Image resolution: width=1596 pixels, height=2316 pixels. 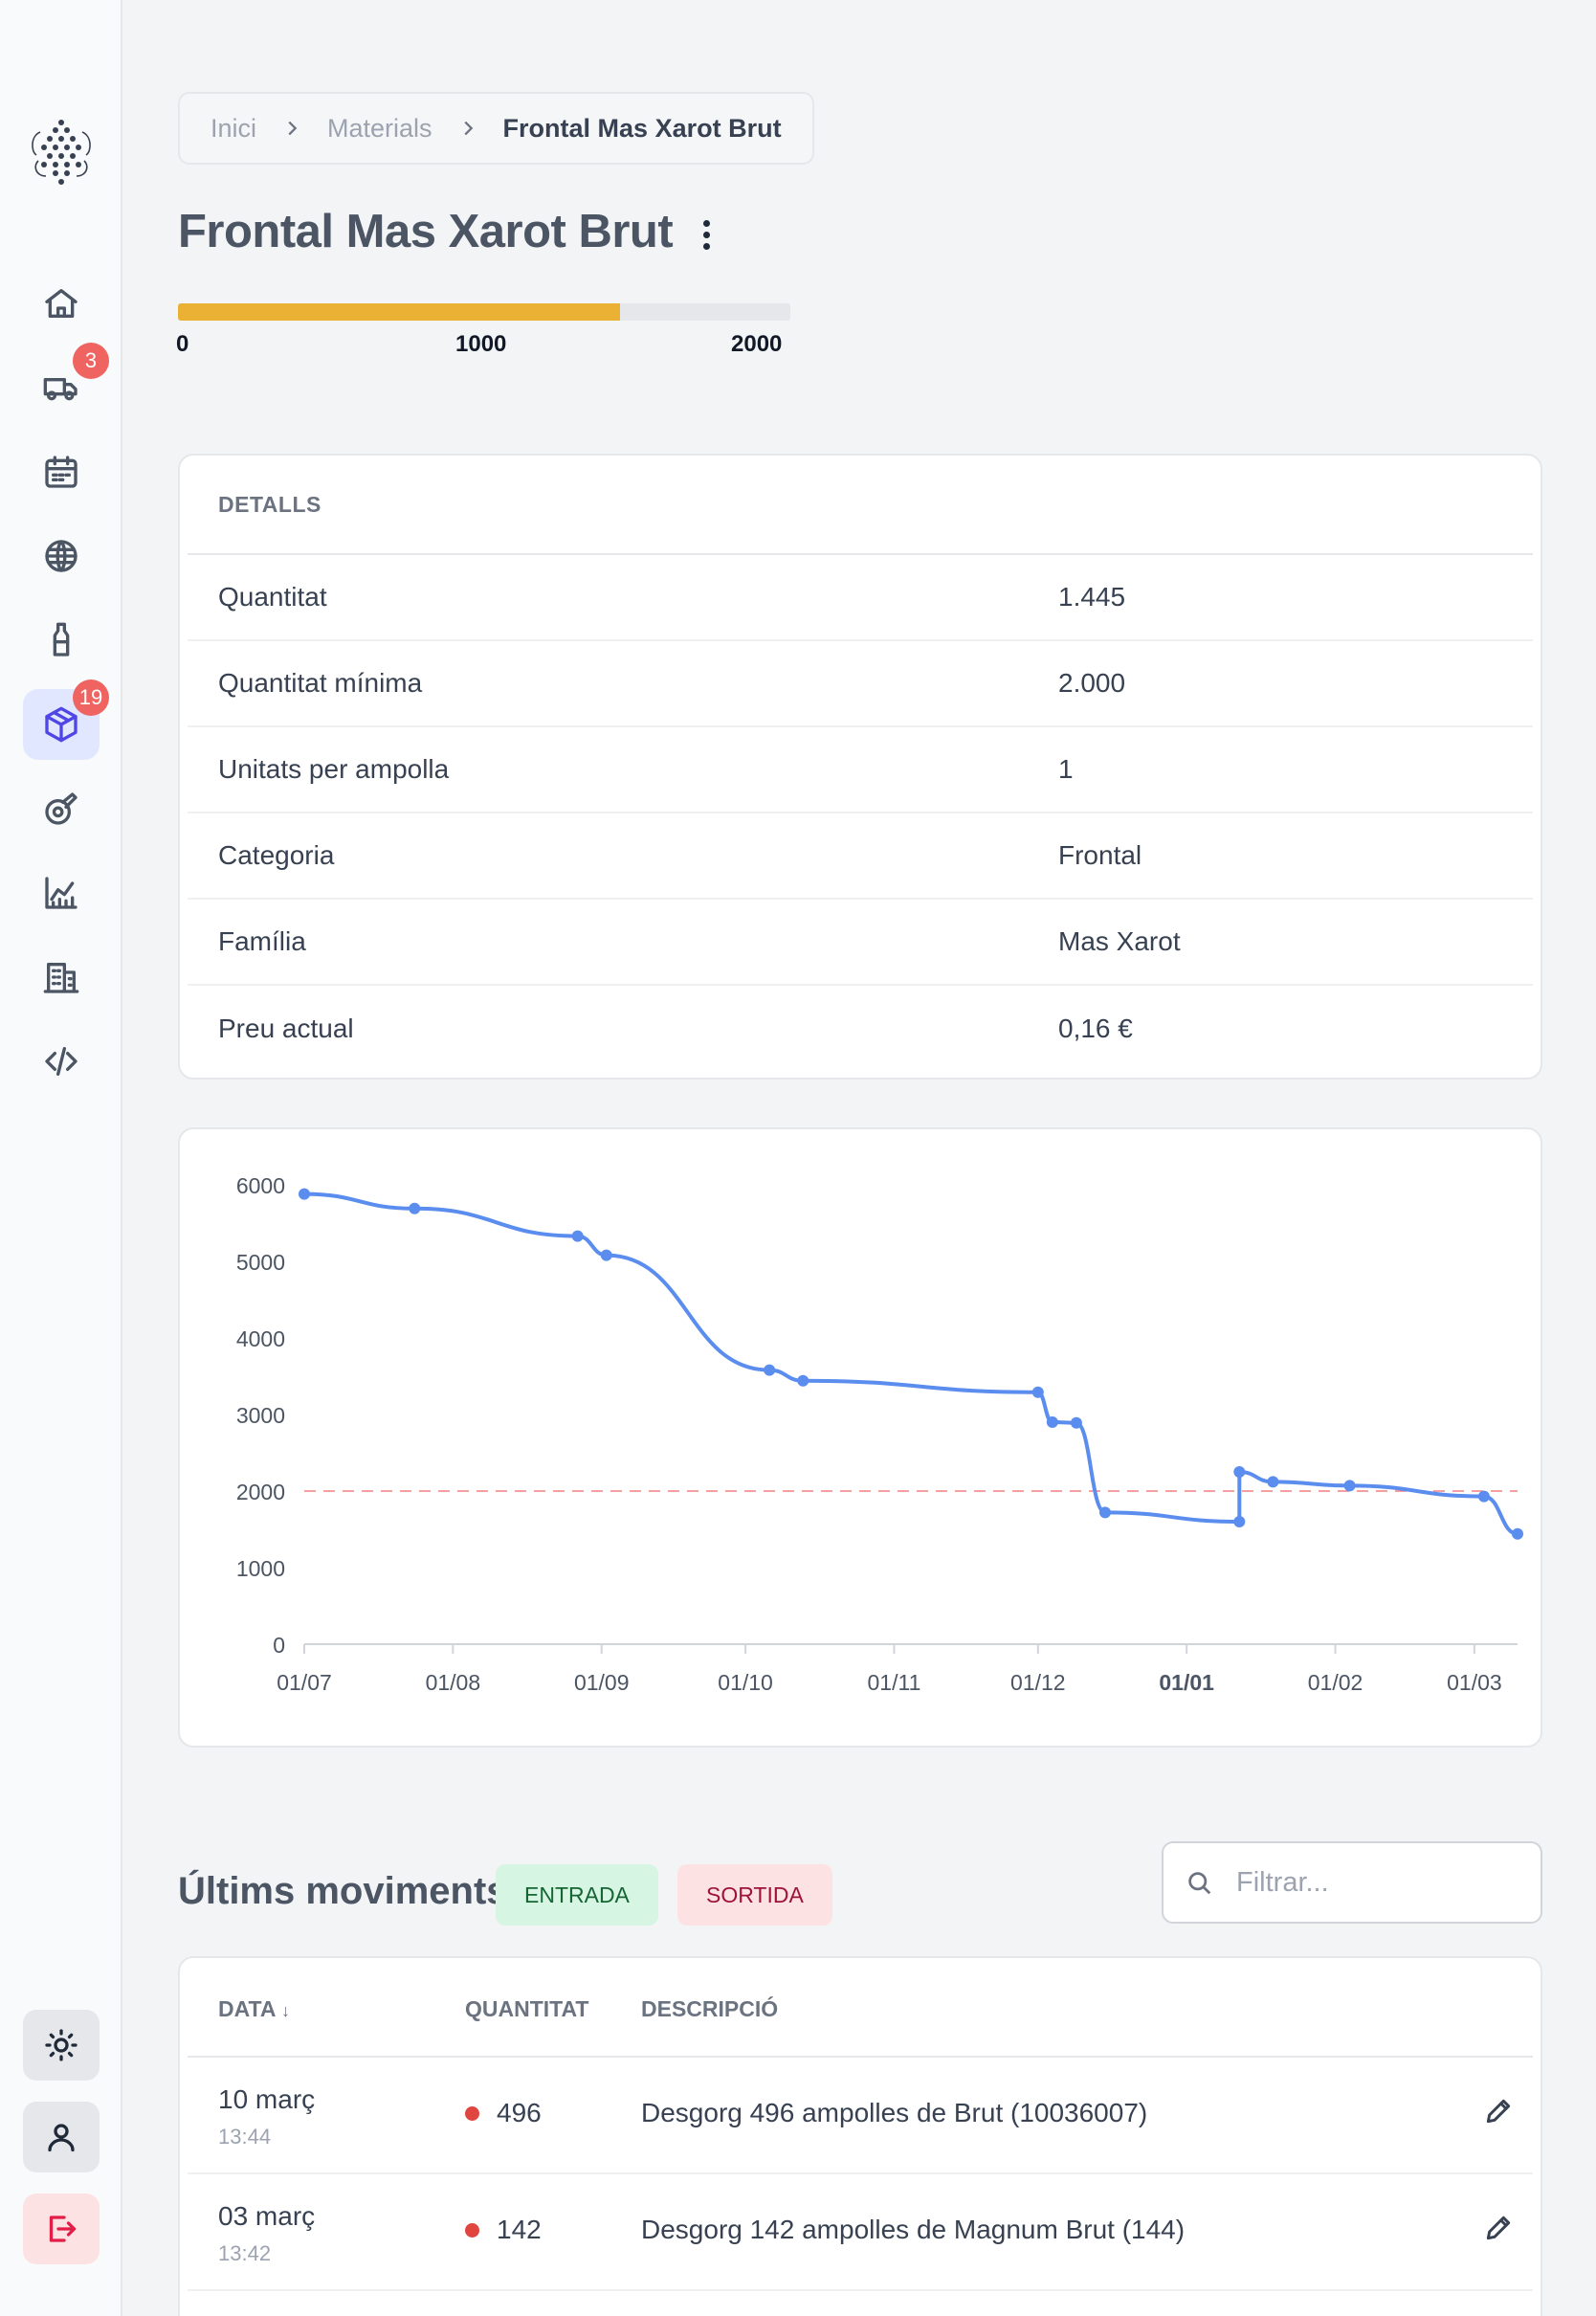 I want to click on filter-search, so click(x=1352, y=1882).